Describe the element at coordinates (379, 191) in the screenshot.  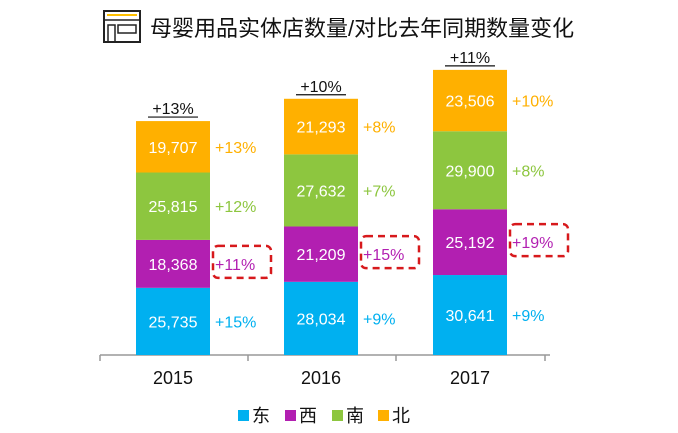
I see `growth-label: +7%` at that location.